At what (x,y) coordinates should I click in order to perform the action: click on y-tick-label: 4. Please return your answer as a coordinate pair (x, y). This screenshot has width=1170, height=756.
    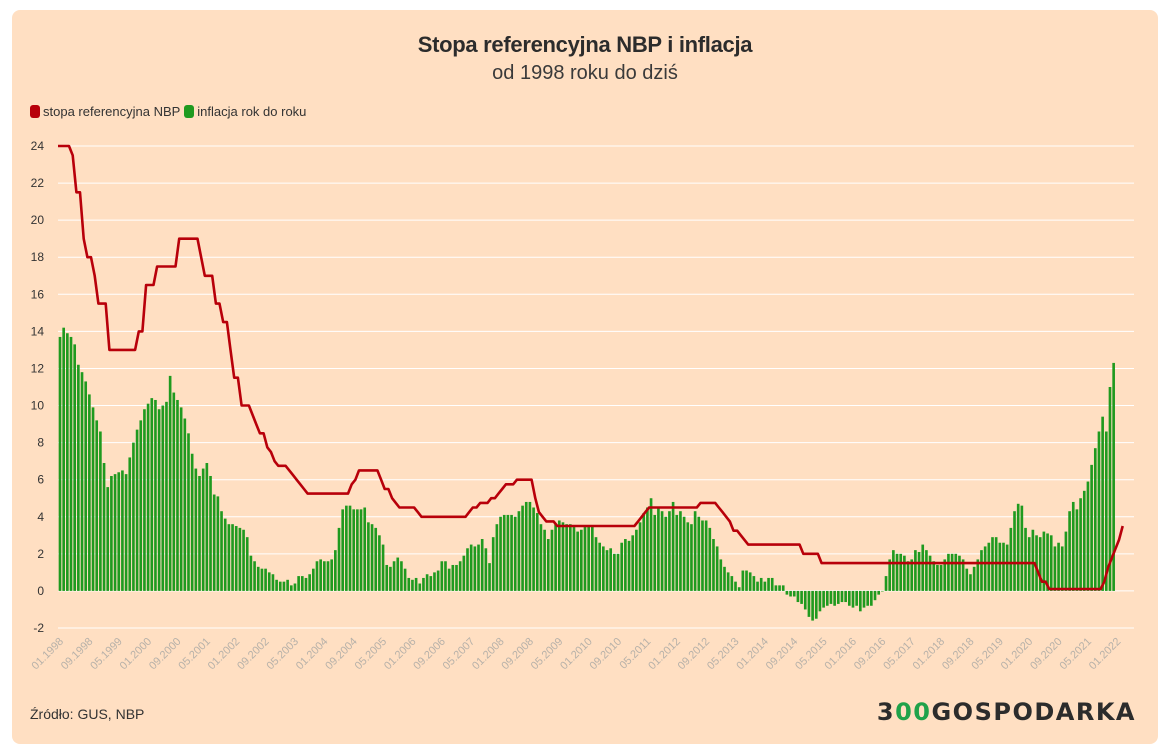
    Looking at the image, I should click on (40, 517).